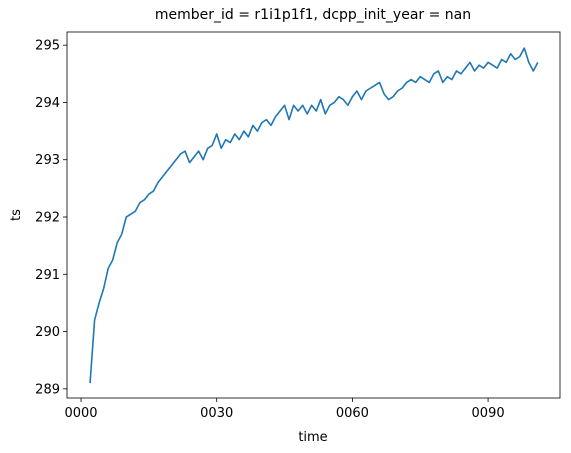 This screenshot has height=453, width=571. I want to click on y-tick-label: 291, so click(47, 275).